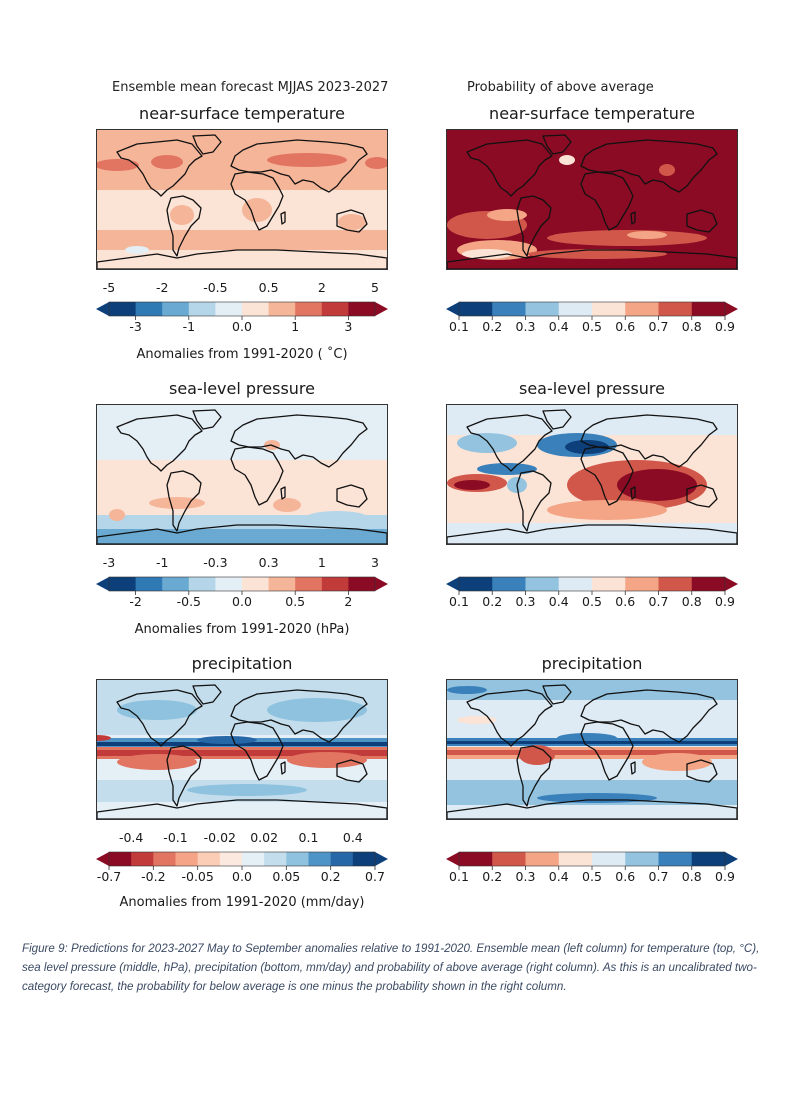 The height and width of the screenshot is (1111, 797). What do you see at coordinates (731, 584) in the screenshot?
I see `colorbar-3-extend-high` at bounding box center [731, 584].